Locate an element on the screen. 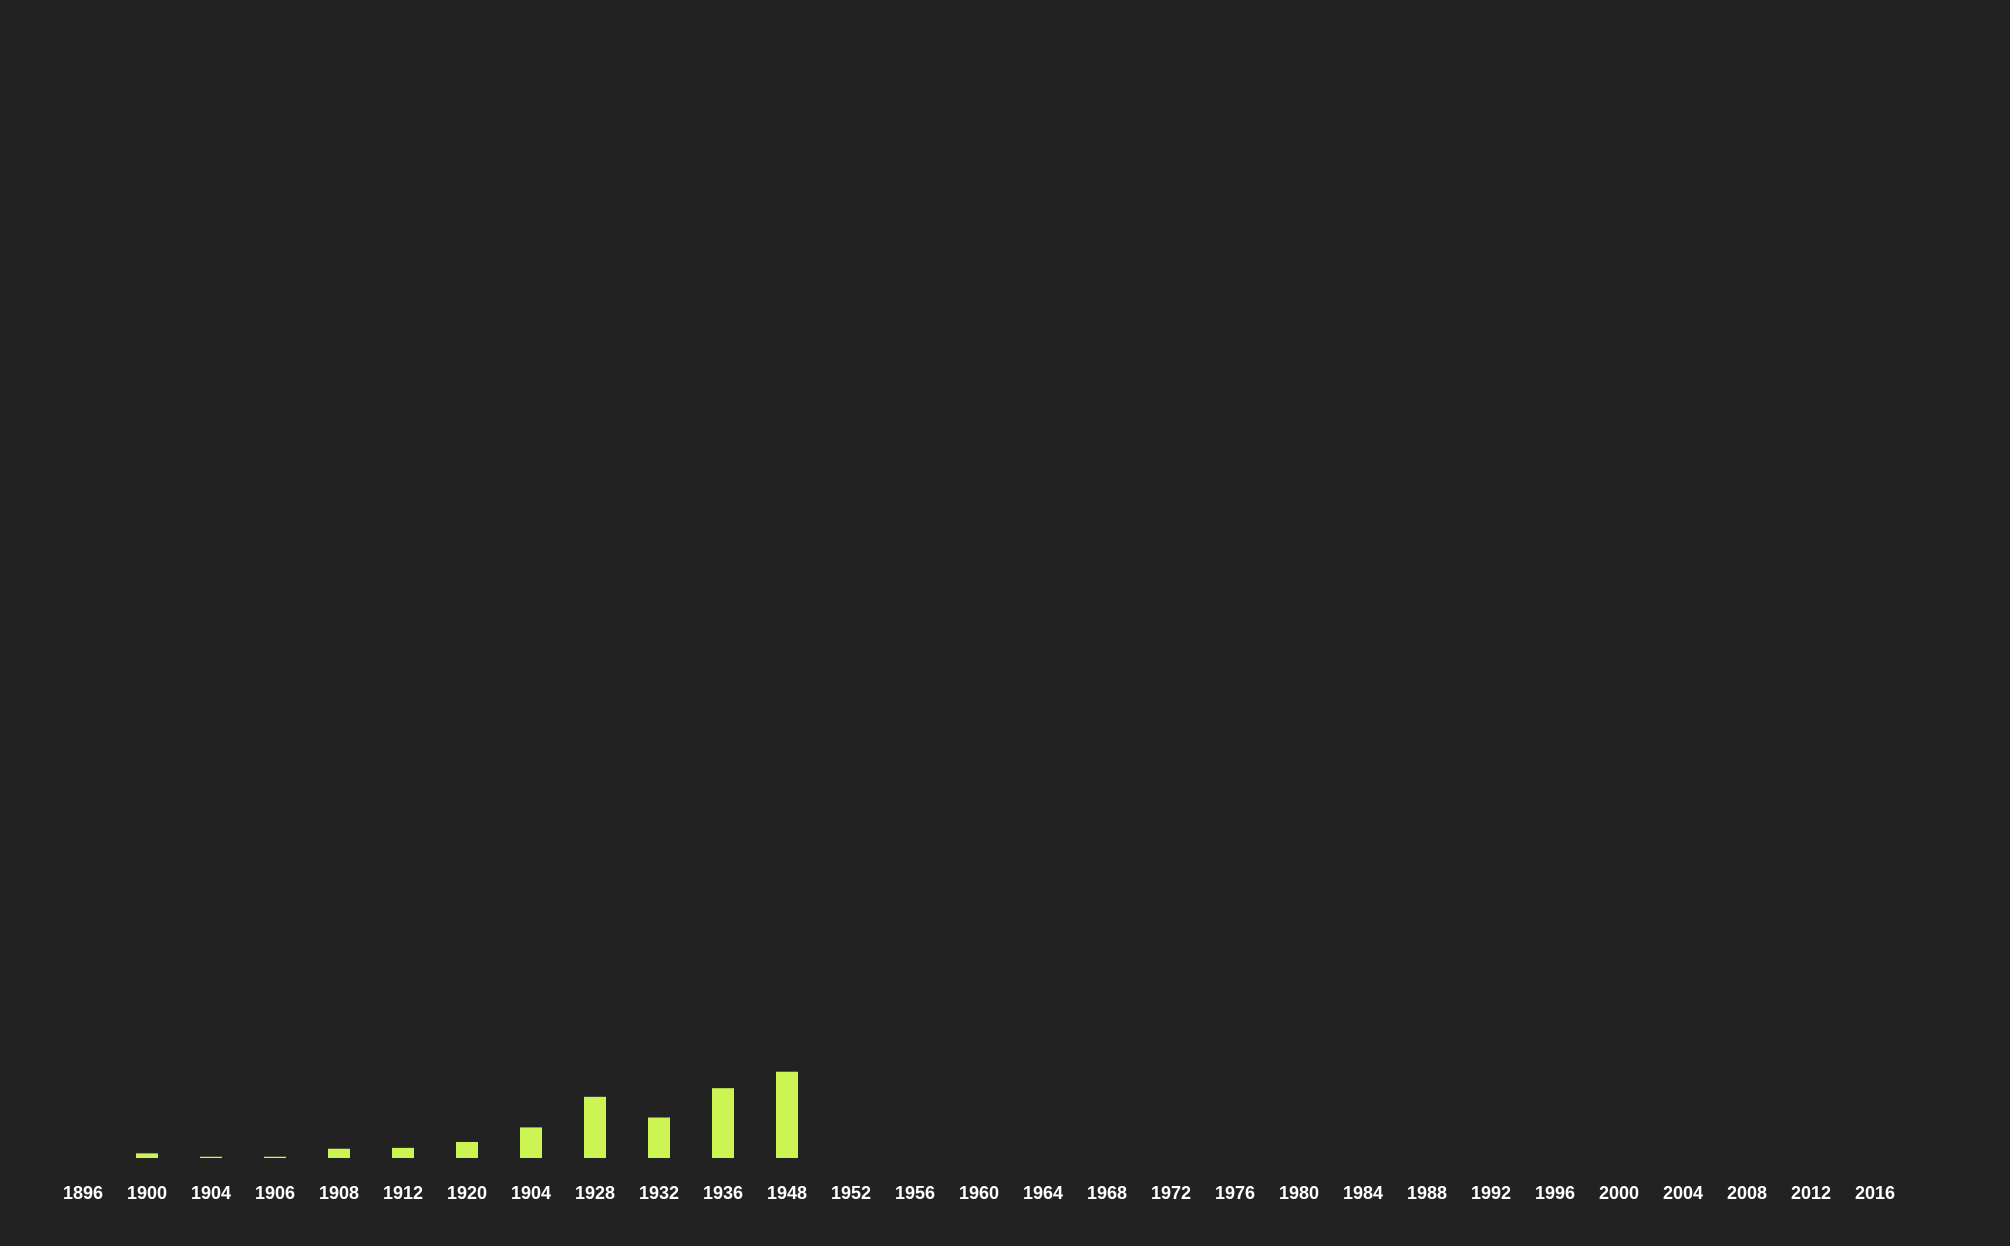 This screenshot has width=2010, height=1246. x-tick-label: 1912 is located at coordinates (403, 1193).